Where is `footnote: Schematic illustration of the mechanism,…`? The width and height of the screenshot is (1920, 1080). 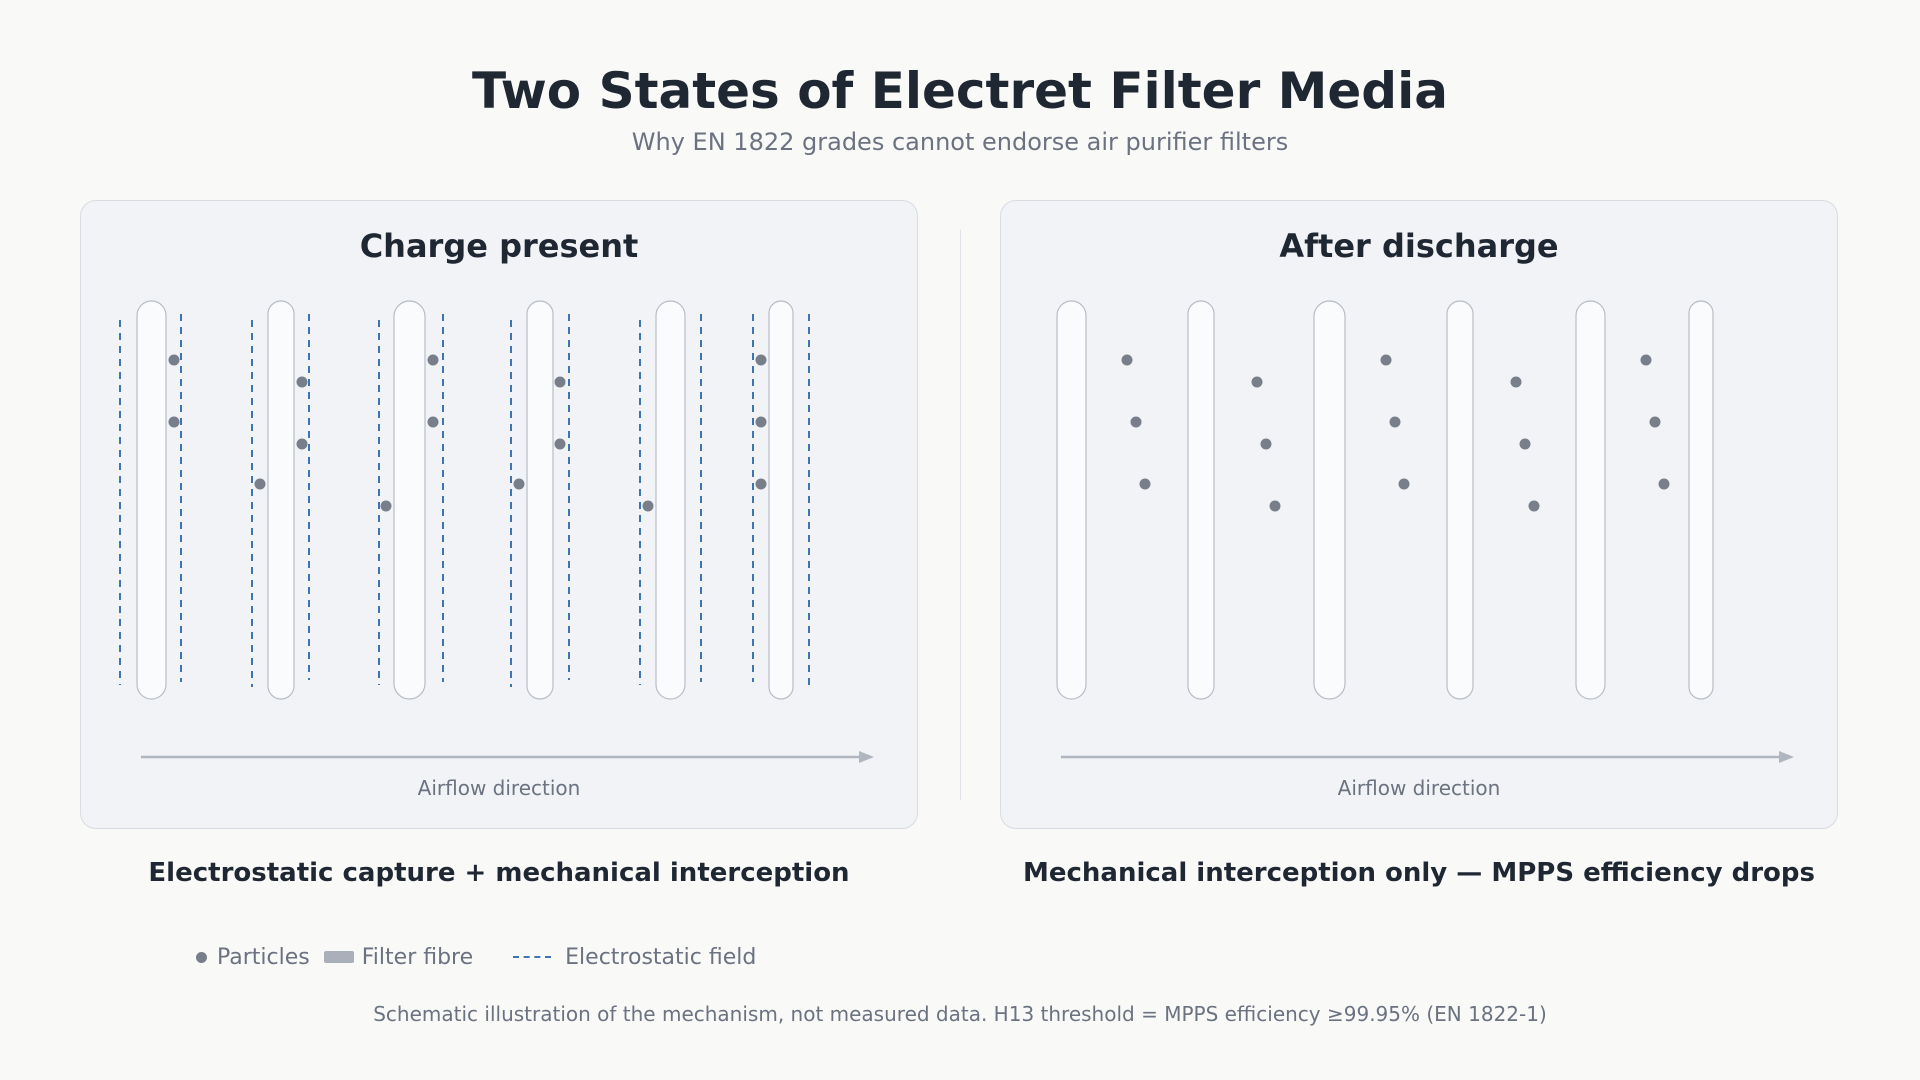 footnote: Schematic illustration of the mechanism,… is located at coordinates (960, 1014).